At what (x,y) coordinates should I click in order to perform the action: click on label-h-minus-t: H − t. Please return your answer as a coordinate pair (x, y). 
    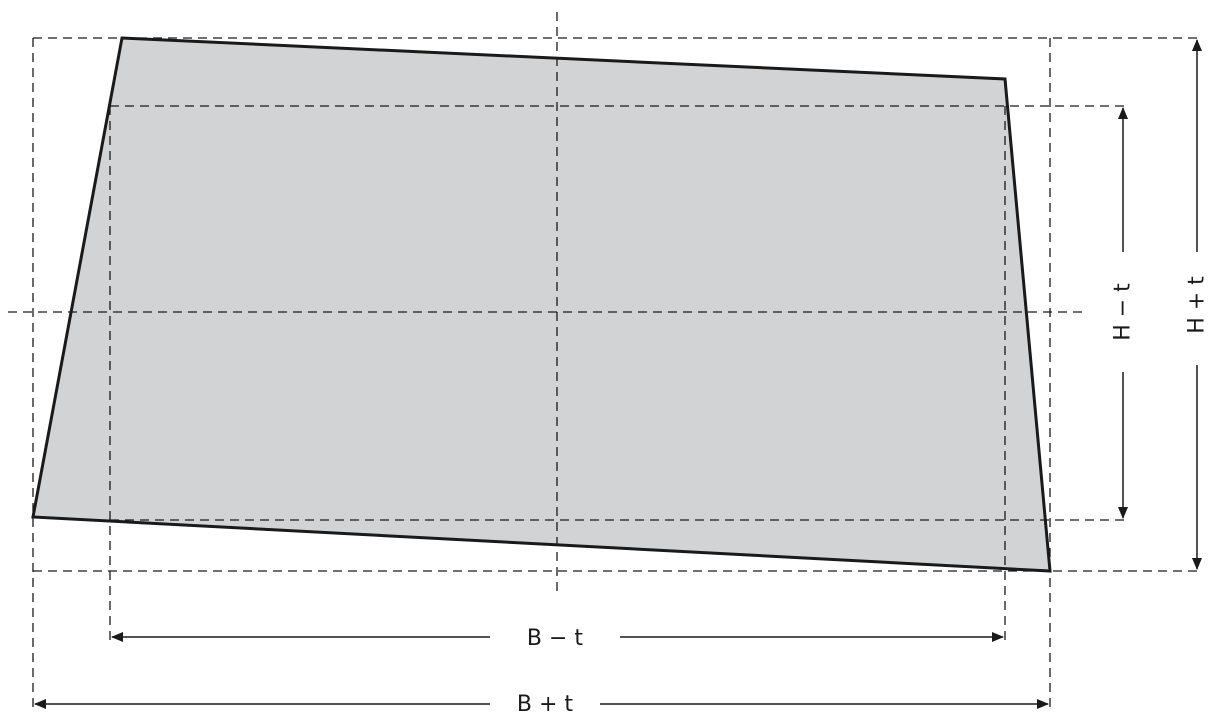
    Looking at the image, I should click on (1123, 312).